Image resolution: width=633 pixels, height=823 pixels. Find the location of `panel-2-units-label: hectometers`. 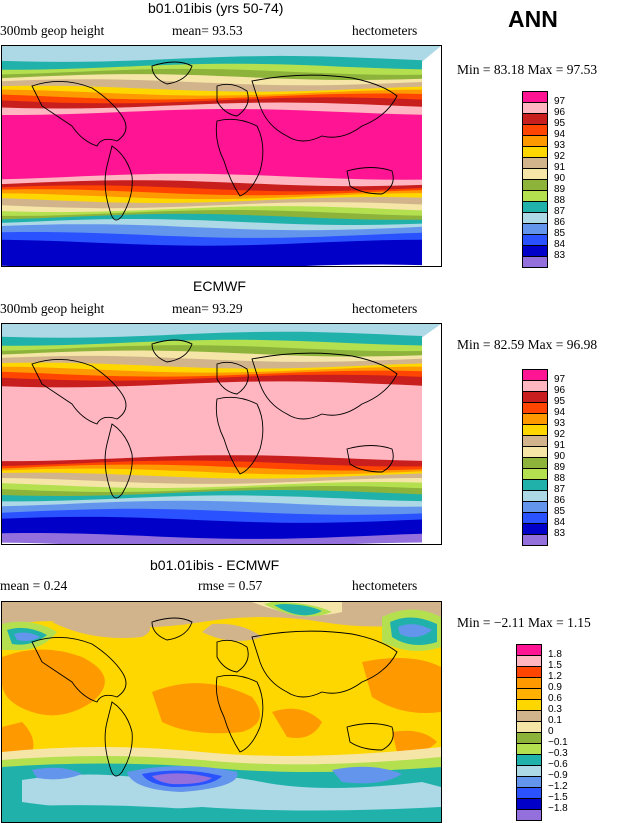

panel-2-units-label: hectometers is located at coordinates (385, 308).